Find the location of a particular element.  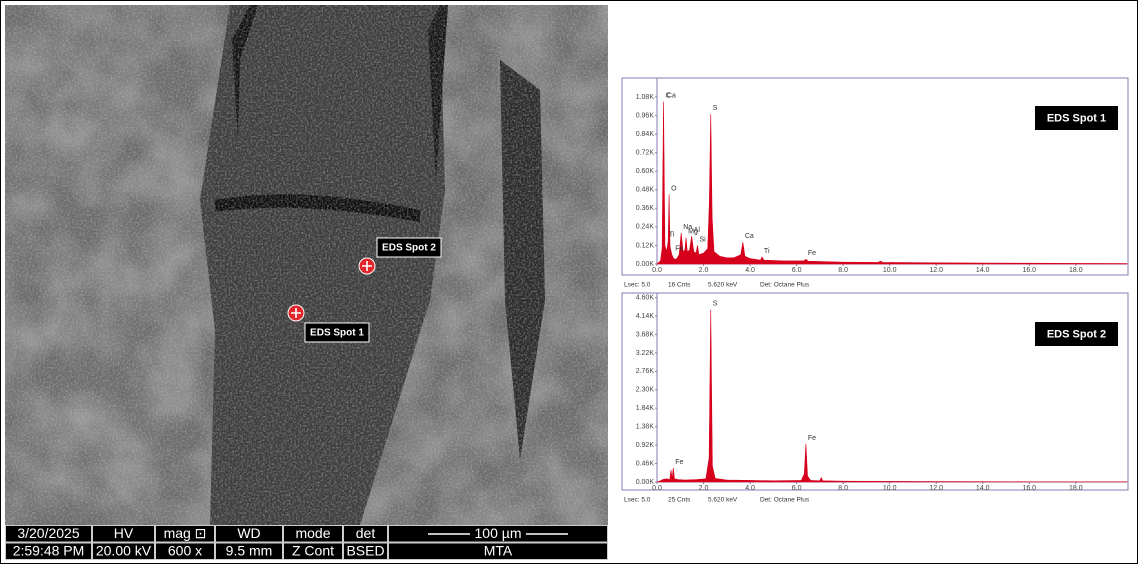

spot-label: EDS Spot 1 is located at coordinates (337, 333).